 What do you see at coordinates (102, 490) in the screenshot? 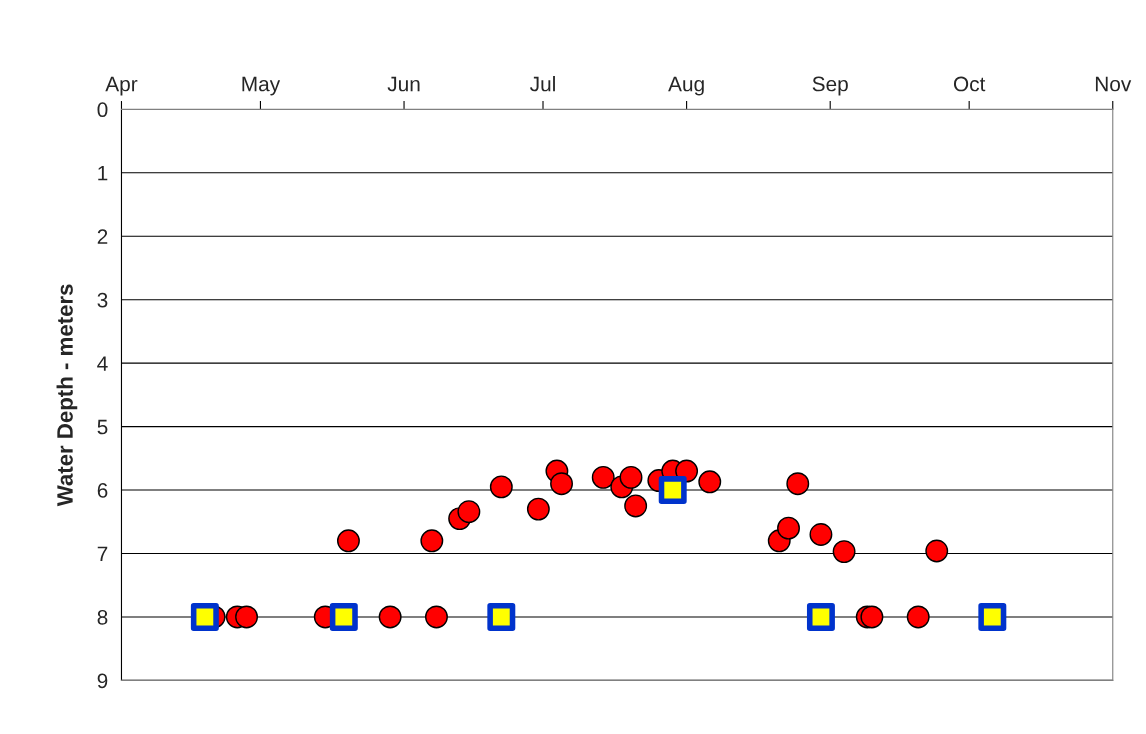
I see `y-tick-label: 6` at bounding box center [102, 490].